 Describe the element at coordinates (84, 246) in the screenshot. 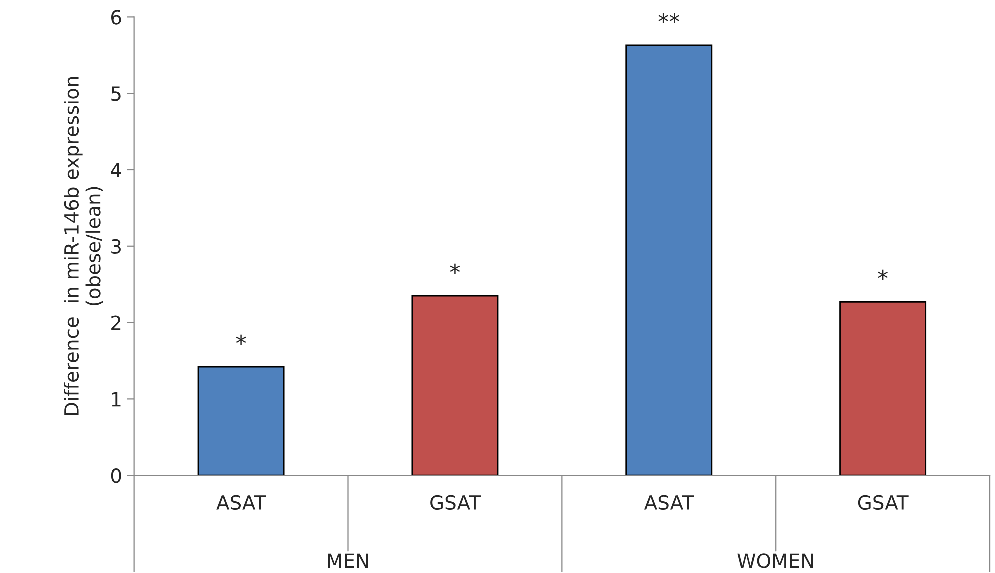

I see `y-axis-title: Difference in miR-146b expression (obese/lean)` at that location.